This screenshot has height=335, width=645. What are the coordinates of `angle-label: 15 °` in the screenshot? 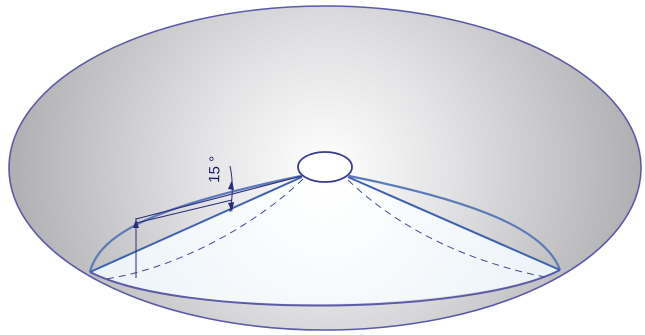 It's located at (215, 169).